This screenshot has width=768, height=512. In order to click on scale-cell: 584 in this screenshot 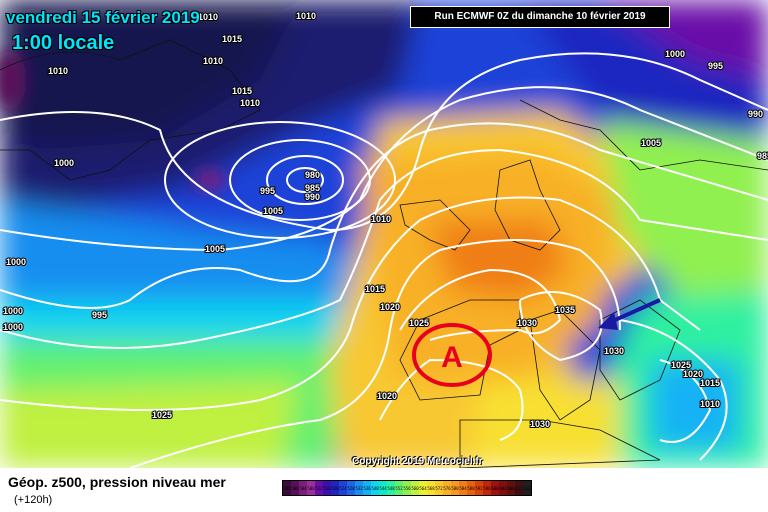, I will do `click(463, 488)`.